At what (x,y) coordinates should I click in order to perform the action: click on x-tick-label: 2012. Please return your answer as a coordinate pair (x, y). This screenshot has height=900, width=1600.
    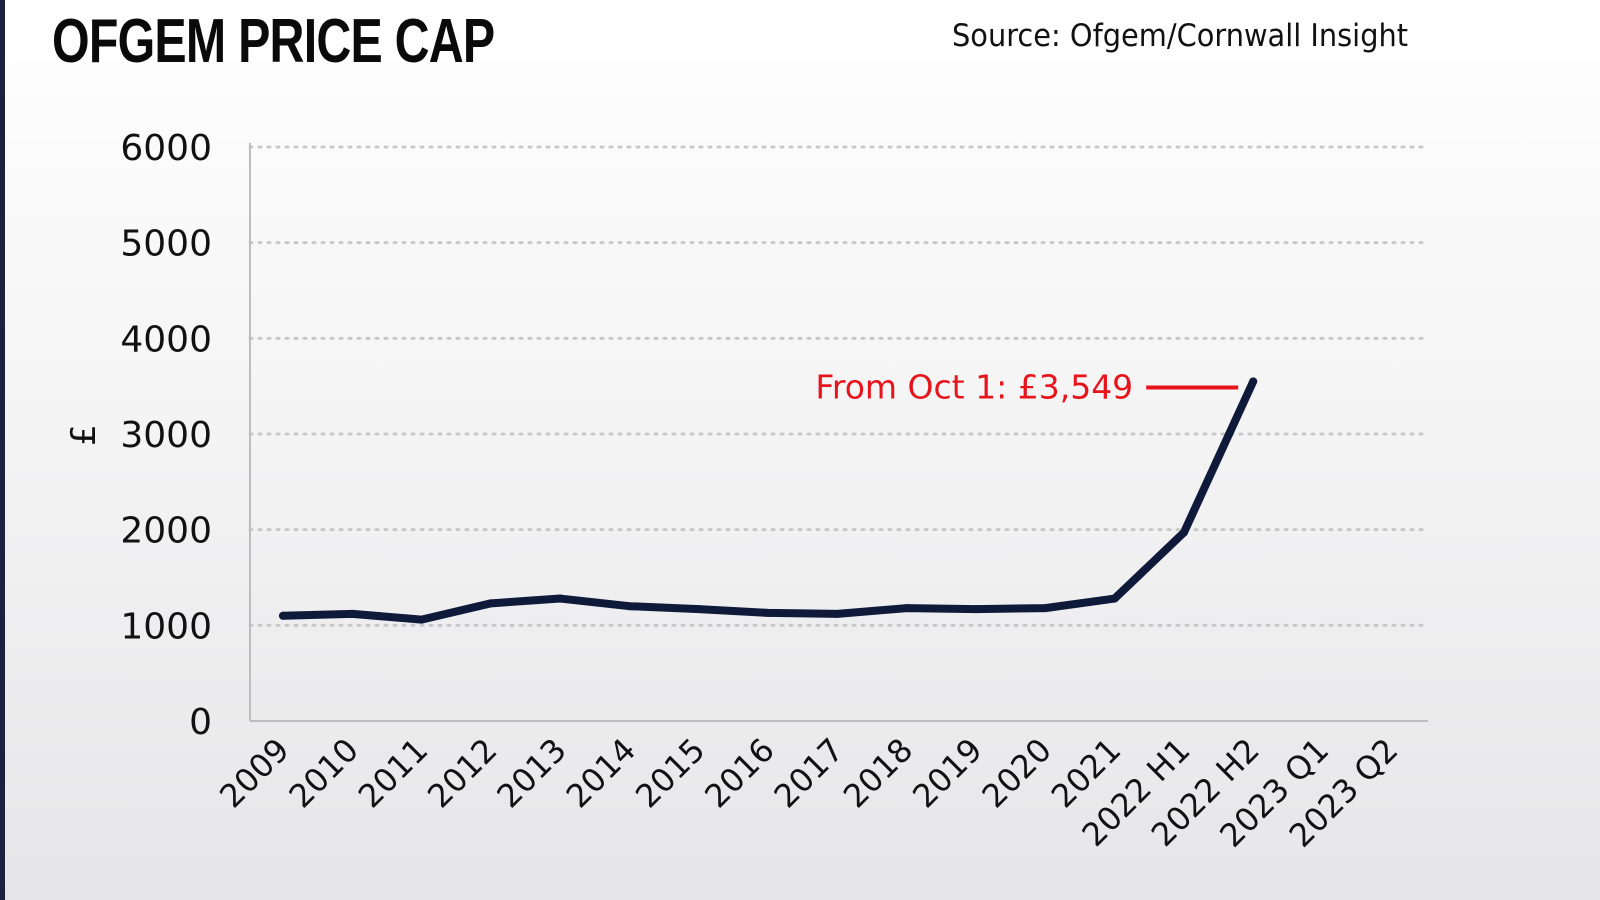
    Looking at the image, I should click on (462, 773).